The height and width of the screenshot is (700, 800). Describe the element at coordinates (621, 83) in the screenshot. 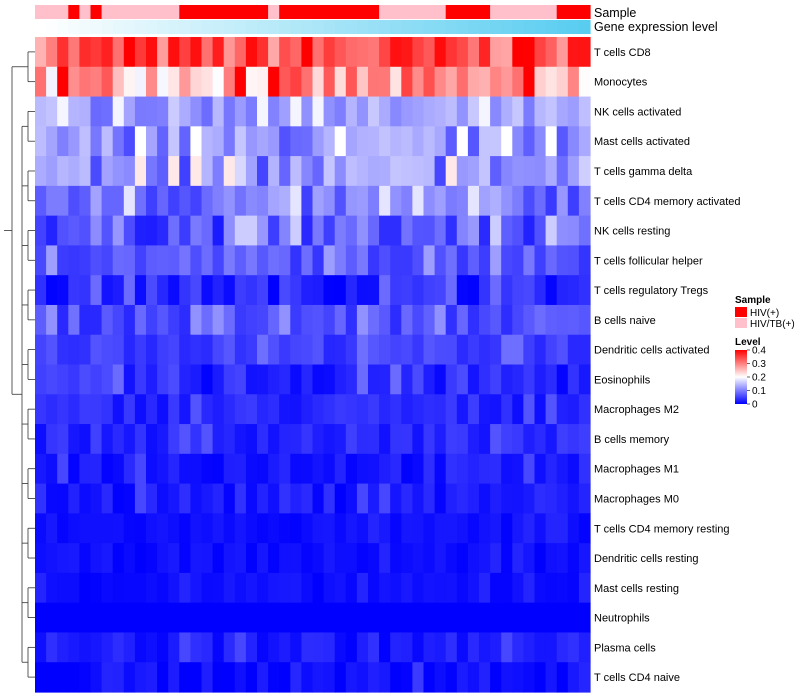

I see `row-label: Monocytes` at that location.